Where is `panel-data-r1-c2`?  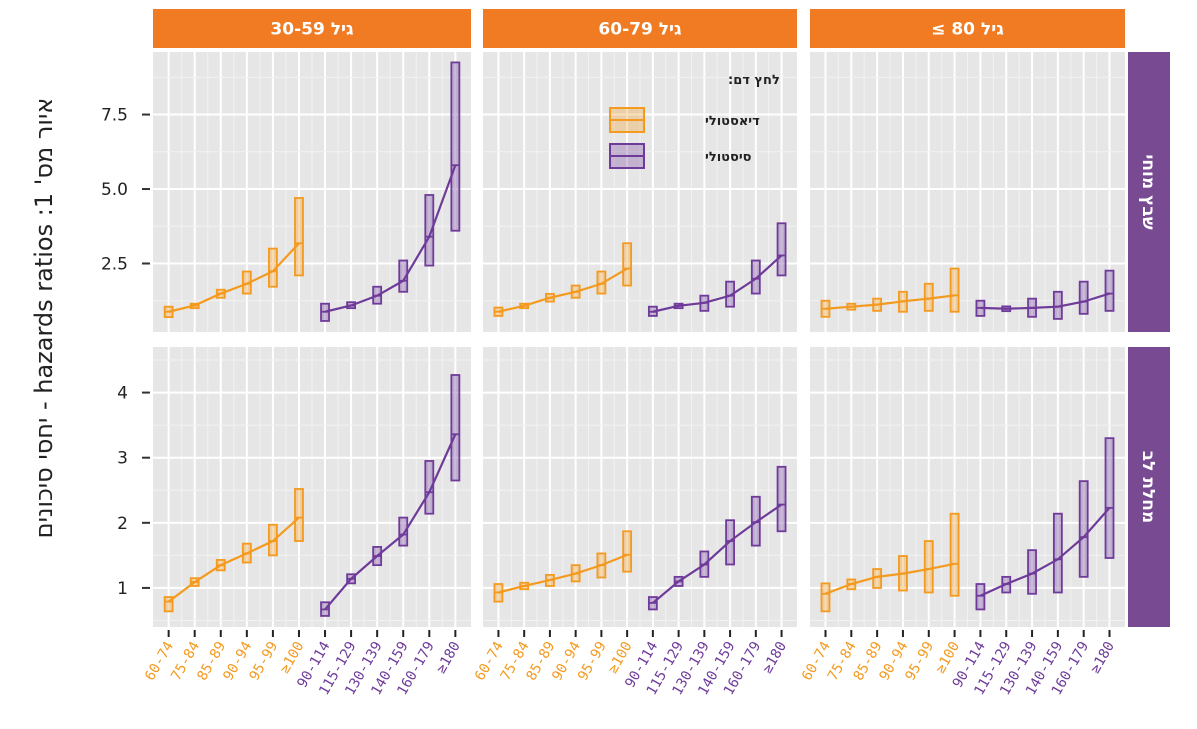 panel-data-r1-c2 is located at coordinates (967, 525).